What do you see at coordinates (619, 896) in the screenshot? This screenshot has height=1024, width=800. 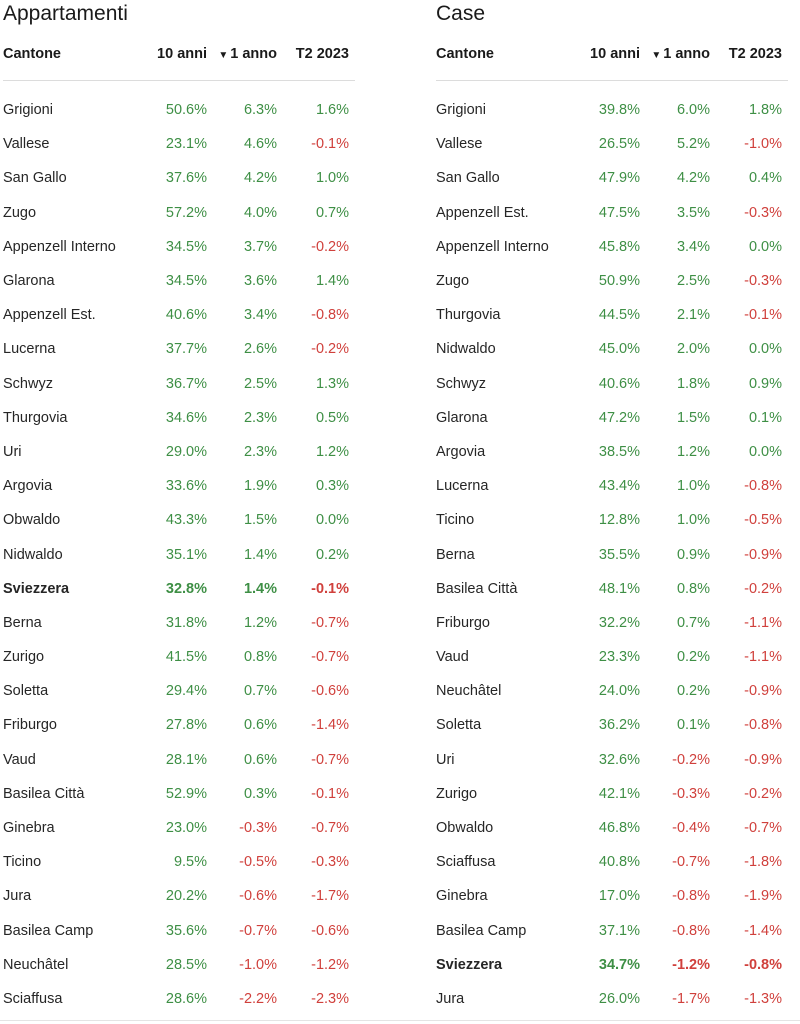 I see `cell-10-anni: 17.0%` at bounding box center [619, 896].